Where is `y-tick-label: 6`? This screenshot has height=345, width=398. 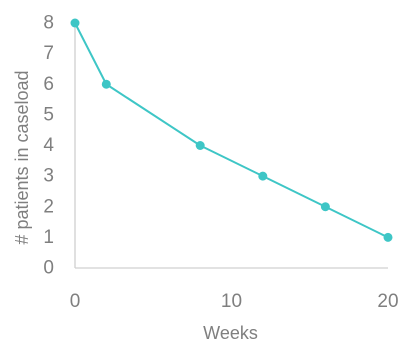 y-tick-label: 6 is located at coordinates (48, 84).